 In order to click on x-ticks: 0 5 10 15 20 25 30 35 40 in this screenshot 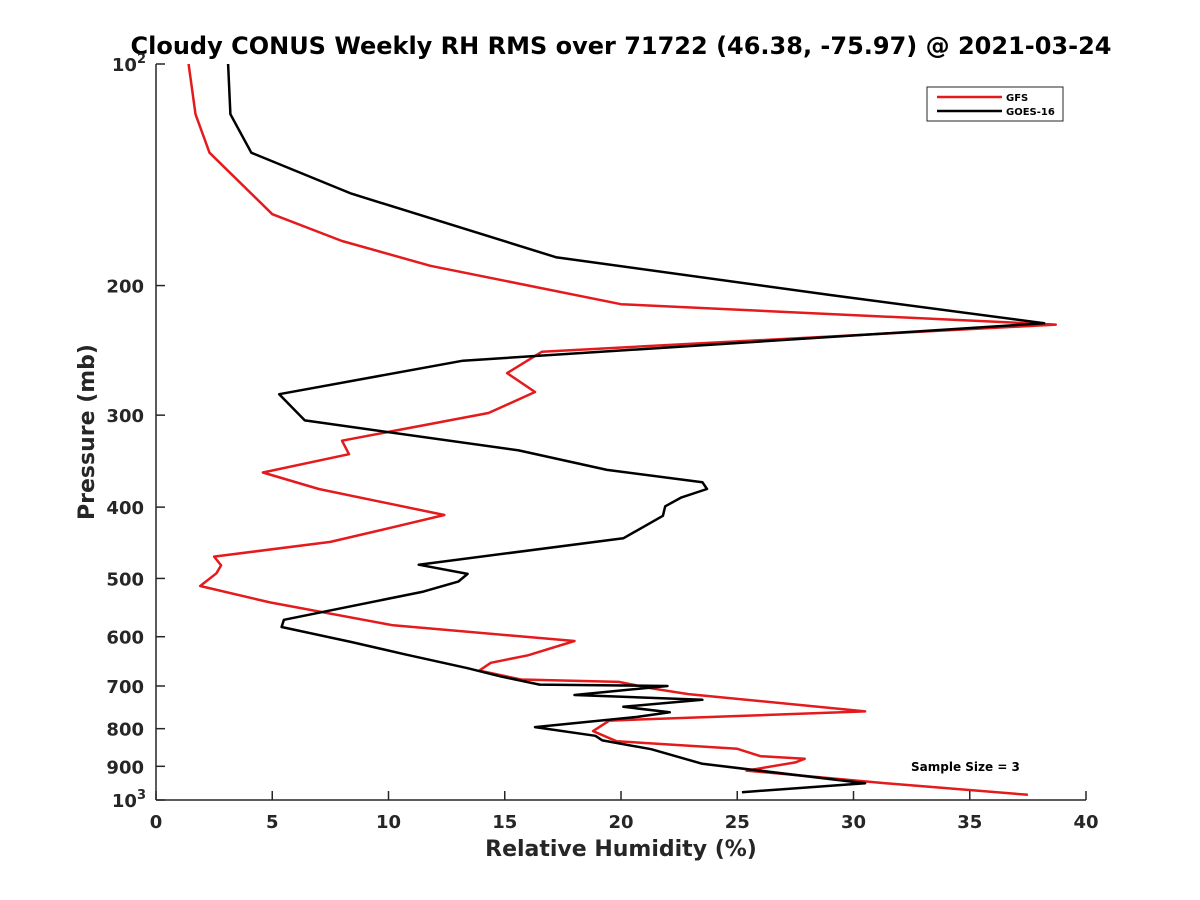, I will do `click(624, 812)`.